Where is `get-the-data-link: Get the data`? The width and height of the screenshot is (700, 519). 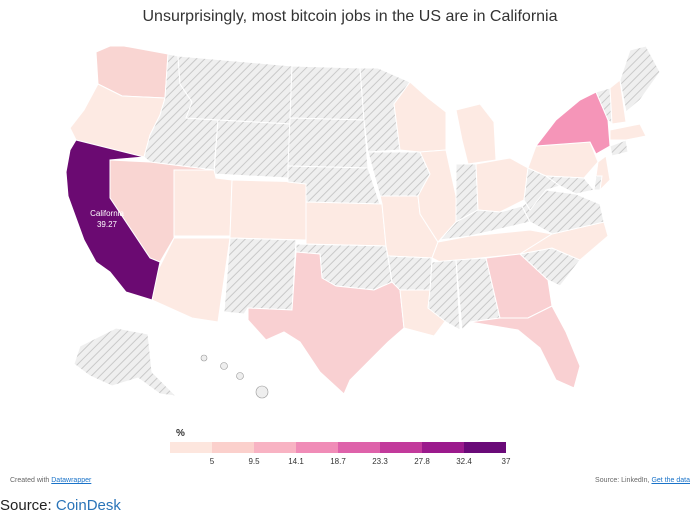
get-the-data-link: Get the data is located at coordinates (670, 480).